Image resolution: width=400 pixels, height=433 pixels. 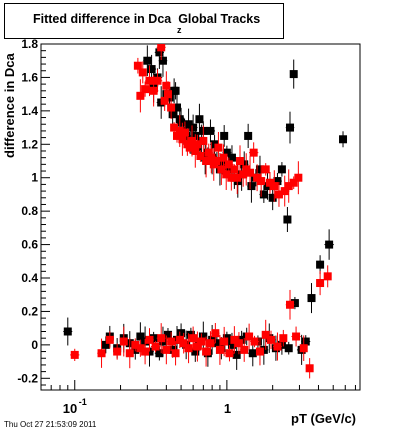 What do you see at coordinates (34, 345) in the screenshot?
I see `y-tick-label: 0` at bounding box center [34, 345].